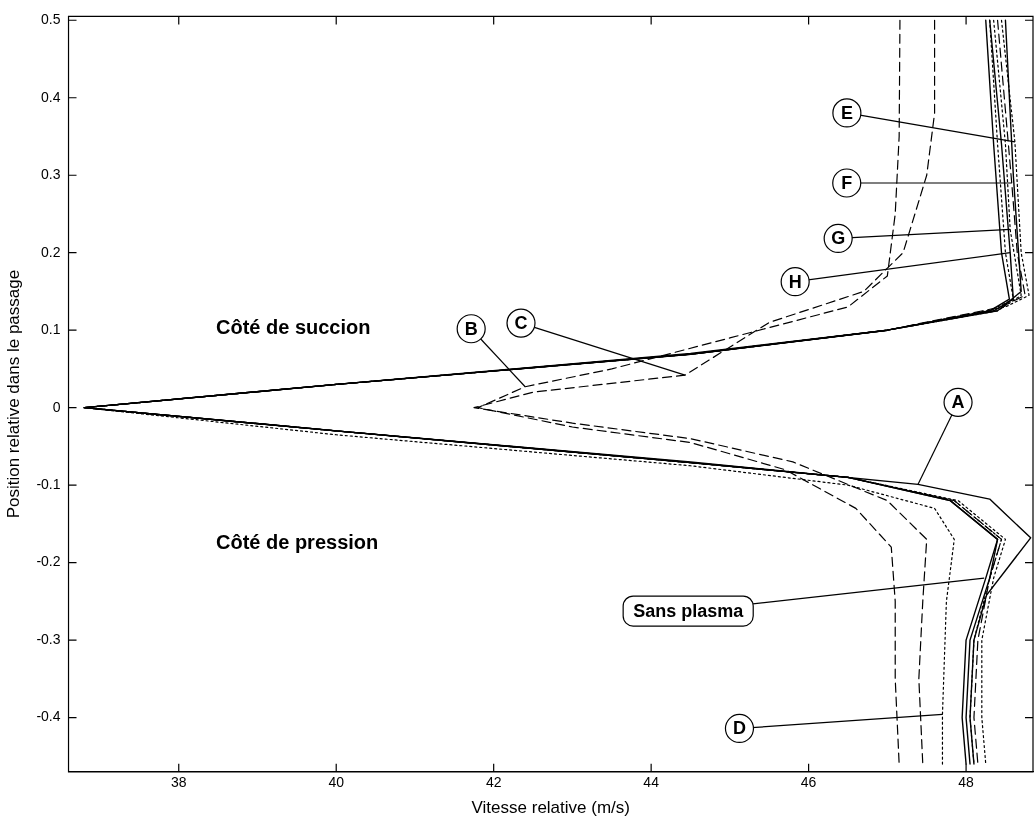 This screenshot has width=1035, height=831. What do you see at coordinates (51, 251) in the screenshot?
I see `y-tick-label: 0.2` at bounding box center [51, 251].